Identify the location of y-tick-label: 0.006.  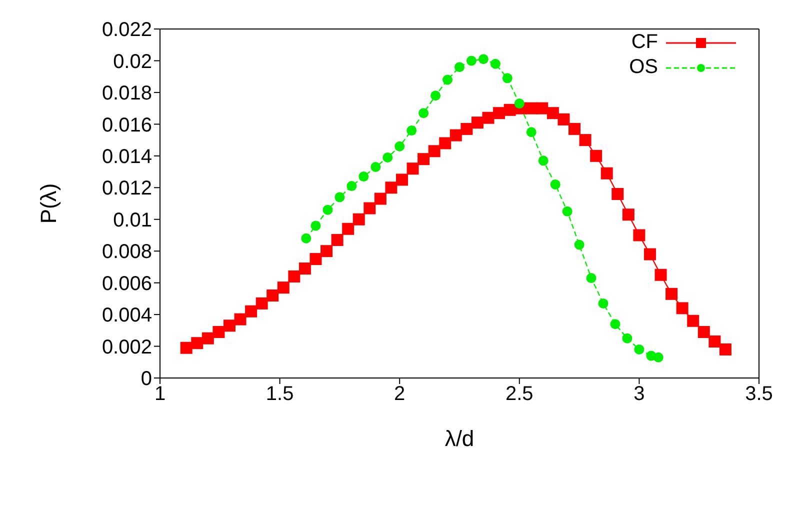
(127, 283).